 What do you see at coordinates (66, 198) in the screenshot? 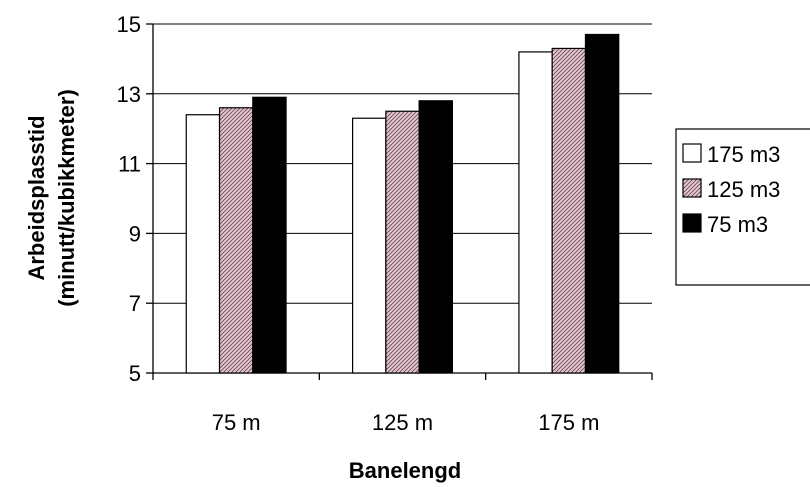
I see `y-axis-title-line2: (minutt/kubikkmeter)` at bounding box center [66, 198].